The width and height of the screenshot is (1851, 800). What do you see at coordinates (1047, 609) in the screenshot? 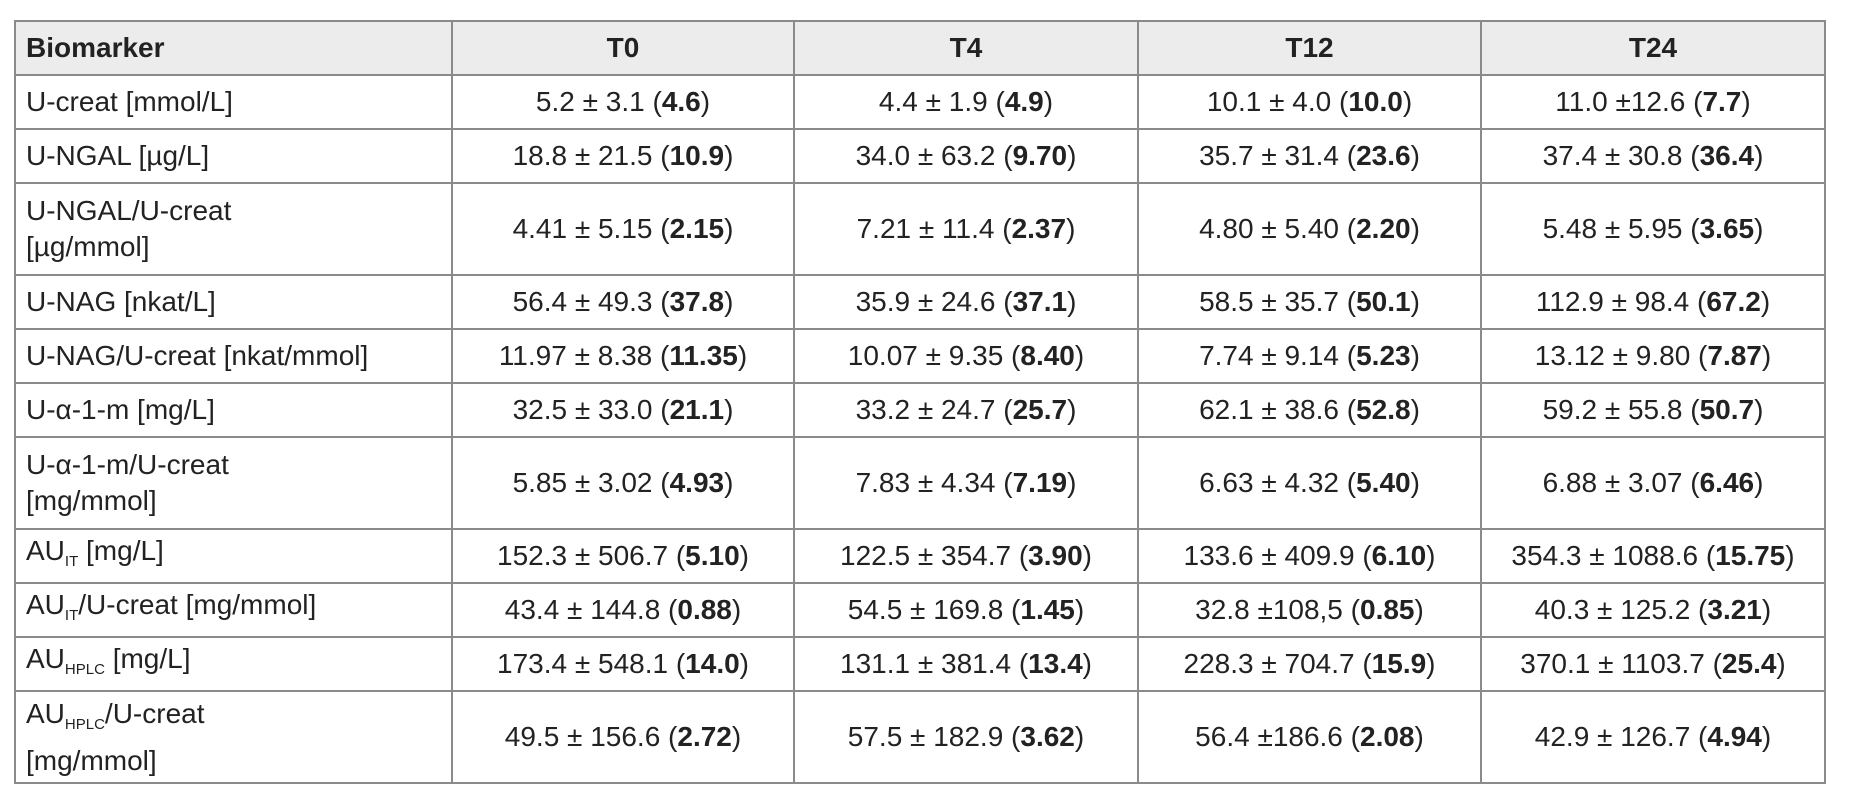
I see `median: 1.45` at bounding box center [1047, 609].